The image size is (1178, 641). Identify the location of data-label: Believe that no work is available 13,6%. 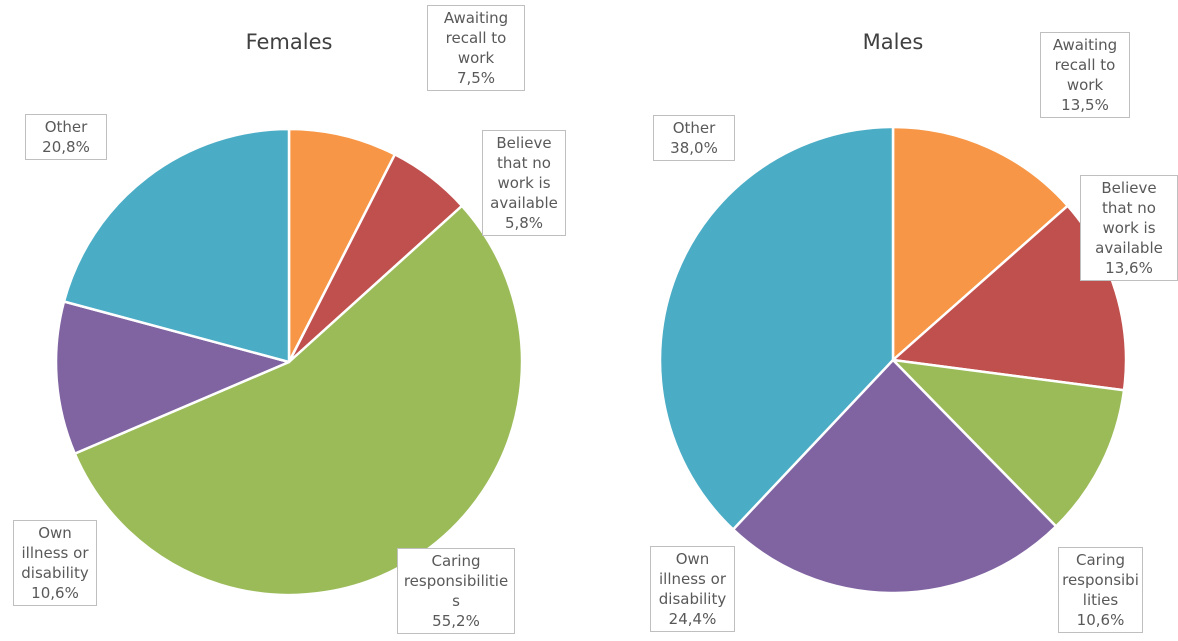
(1129, 228).